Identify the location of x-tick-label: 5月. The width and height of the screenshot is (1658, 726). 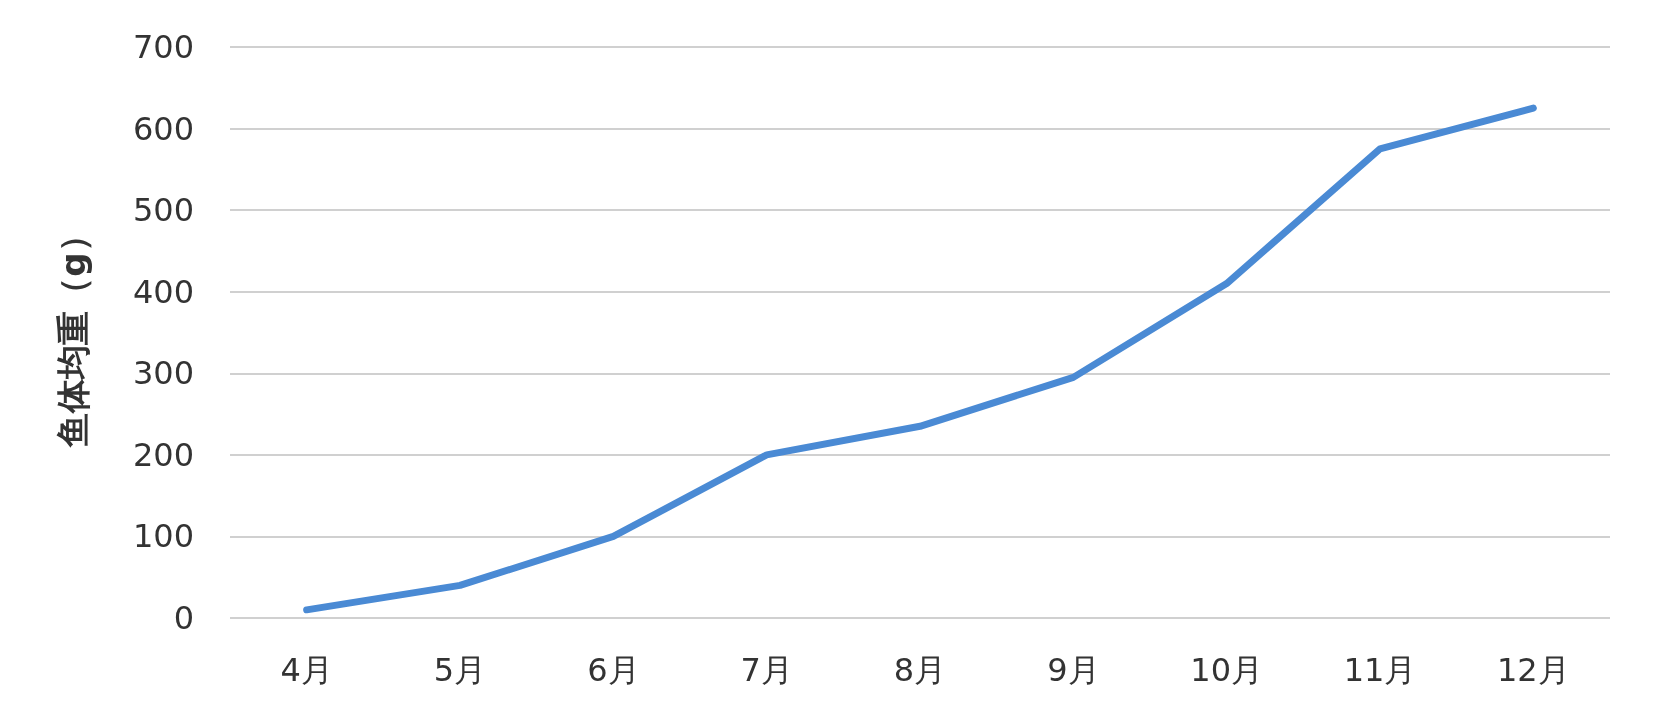
(460, 670).